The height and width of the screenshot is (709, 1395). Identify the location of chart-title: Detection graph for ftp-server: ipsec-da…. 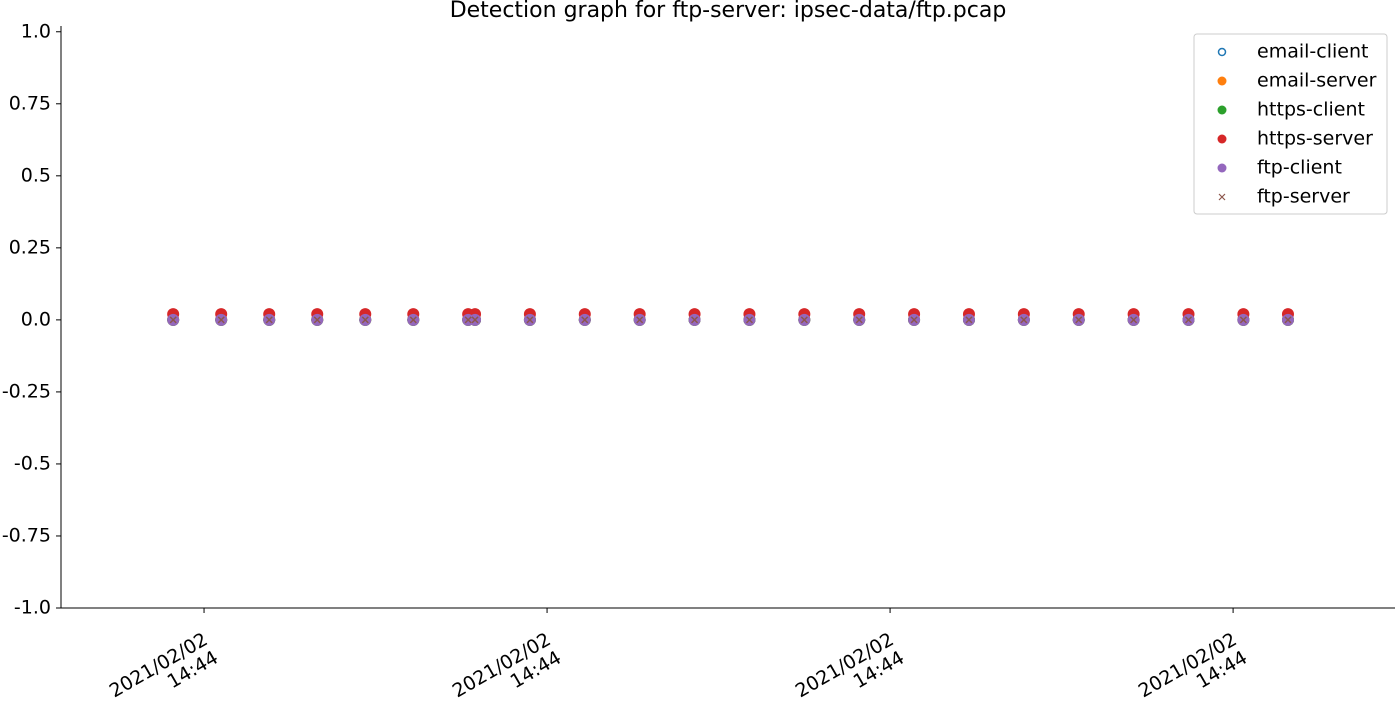
(728, 11).